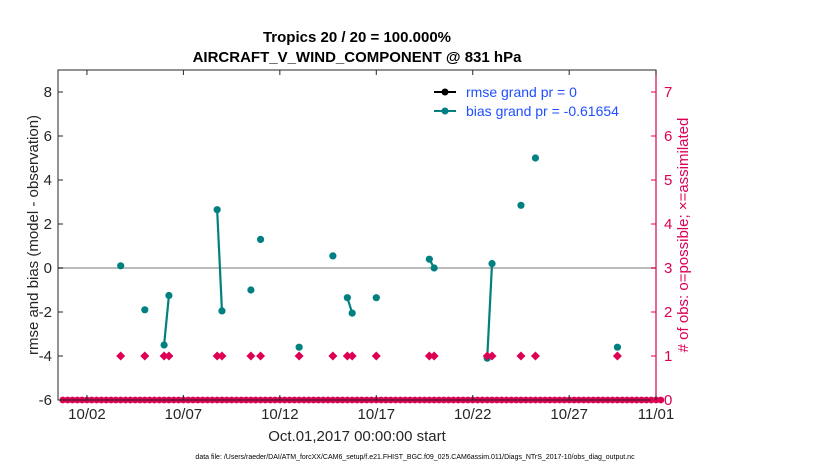 Image resolution: width=830 pixels, height=470 pixels. I want to click on y-axis-label: rmse and bias (model - observation), so click(33, 235).